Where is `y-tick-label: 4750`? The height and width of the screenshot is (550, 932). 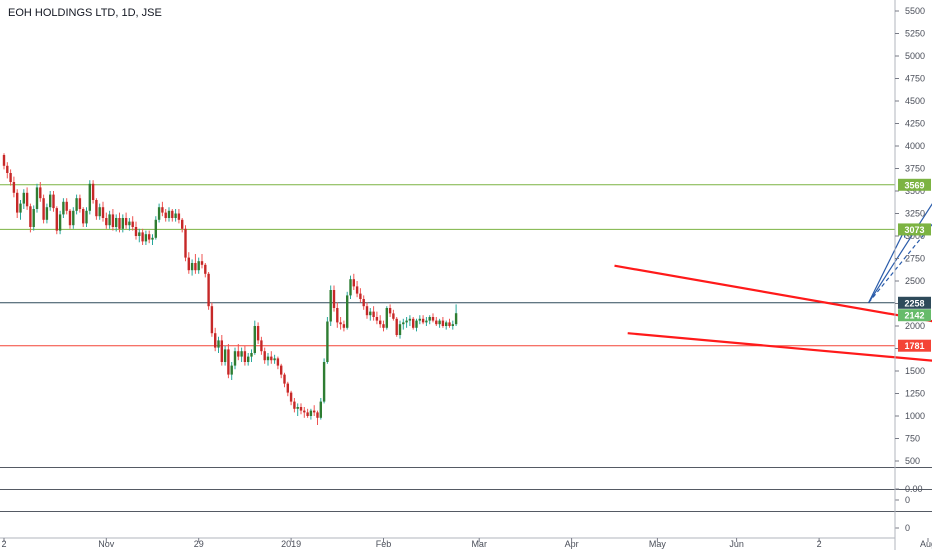
y-tick-label: 4750 is located at coordinates (915, 79).